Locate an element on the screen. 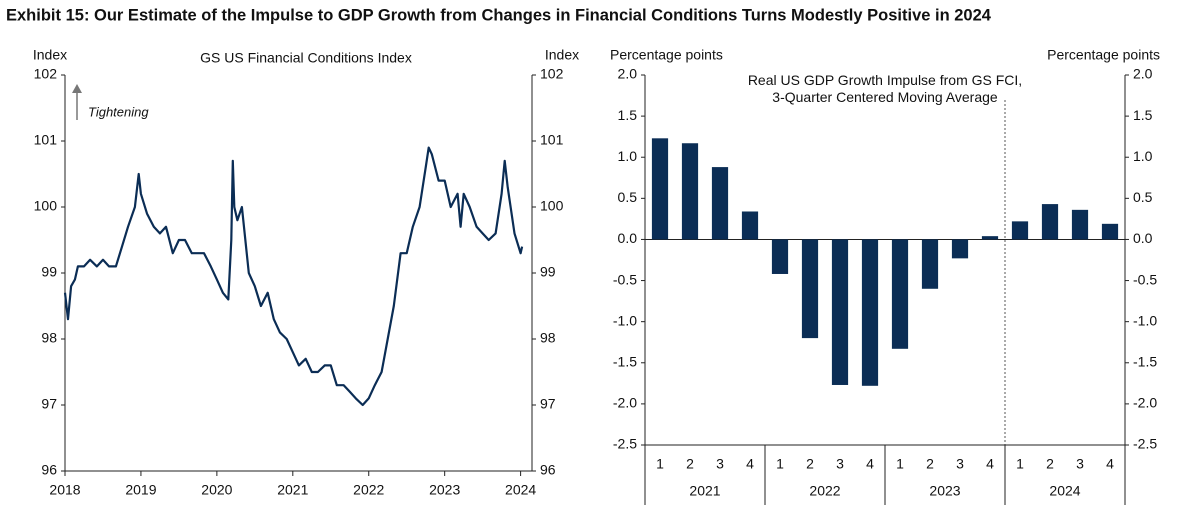 The width and height of the screenshot is (1177, 511). y2-tick-label: 102 is located at coordinates (552, 74).